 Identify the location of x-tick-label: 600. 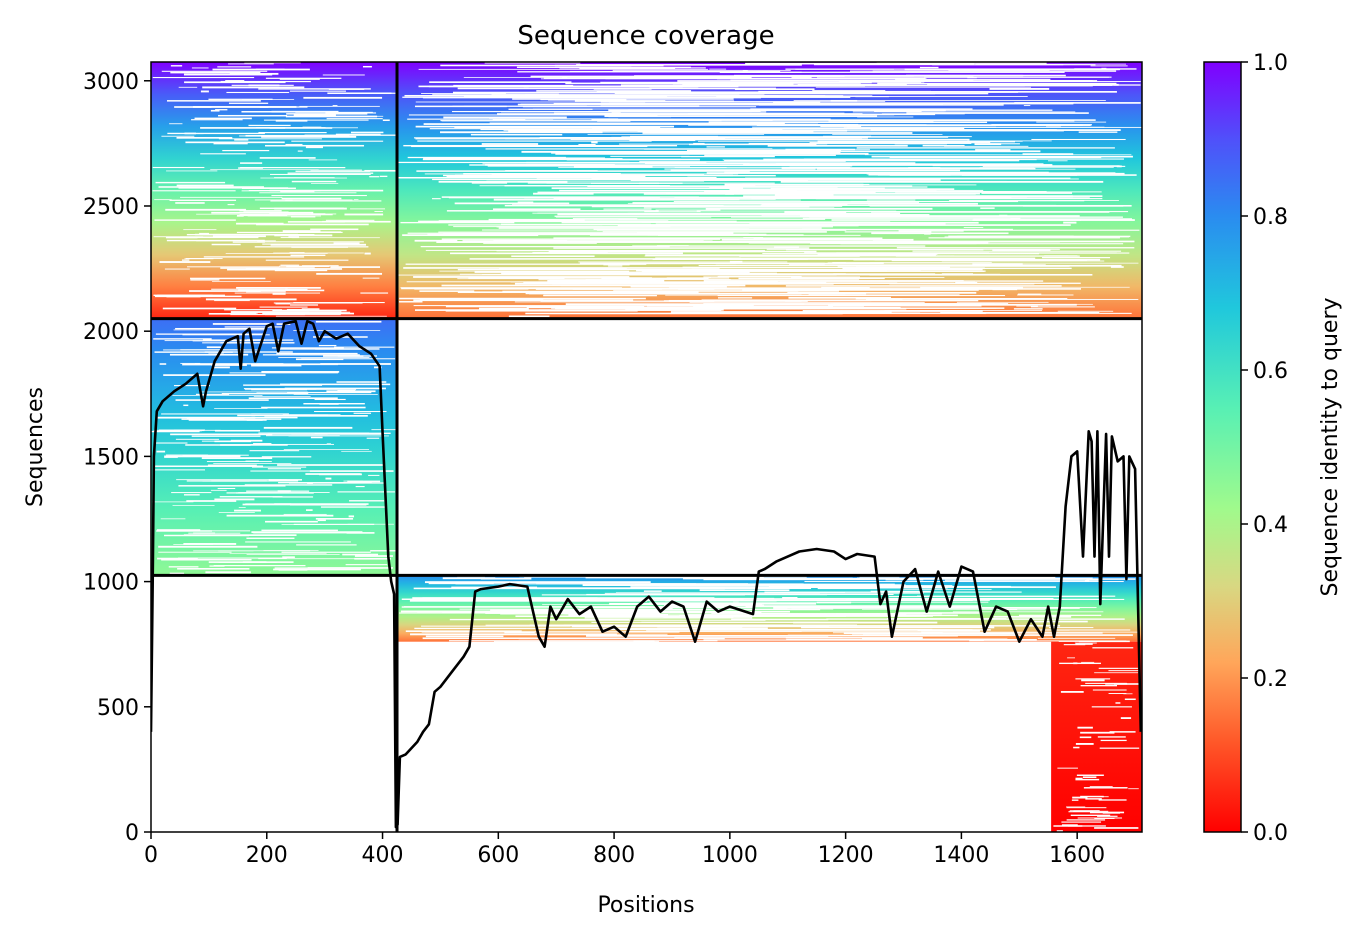
(498, 855).